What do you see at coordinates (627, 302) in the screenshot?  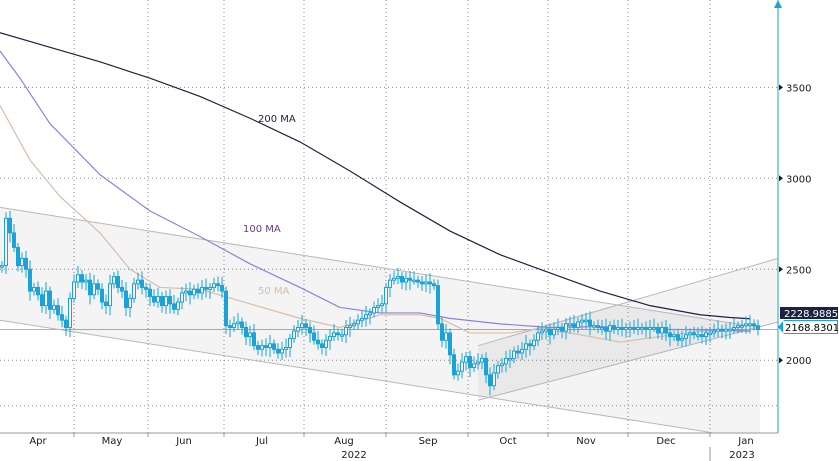 I see `rising-channel-upper-line` at bounding box center [627, 302].